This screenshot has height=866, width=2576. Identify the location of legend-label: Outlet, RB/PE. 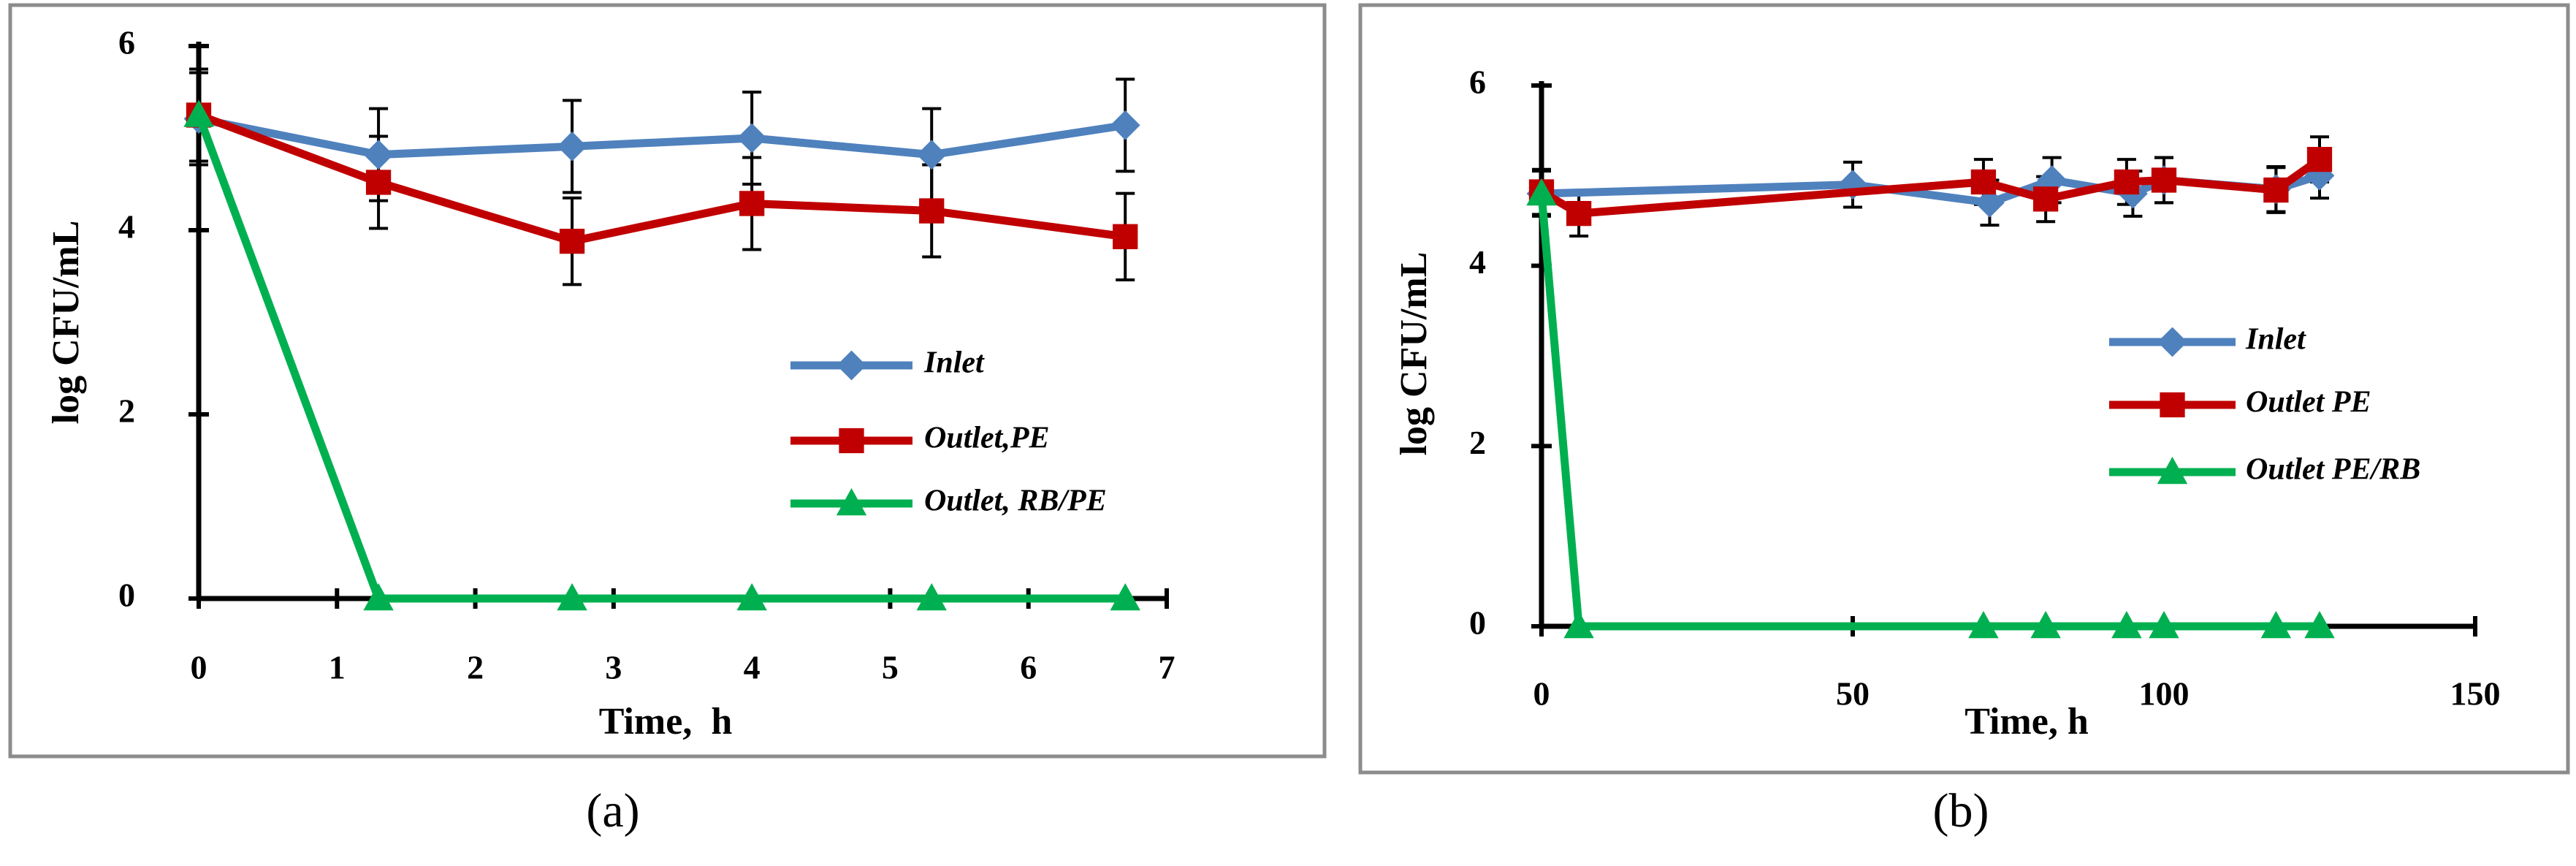
(1016, 501).